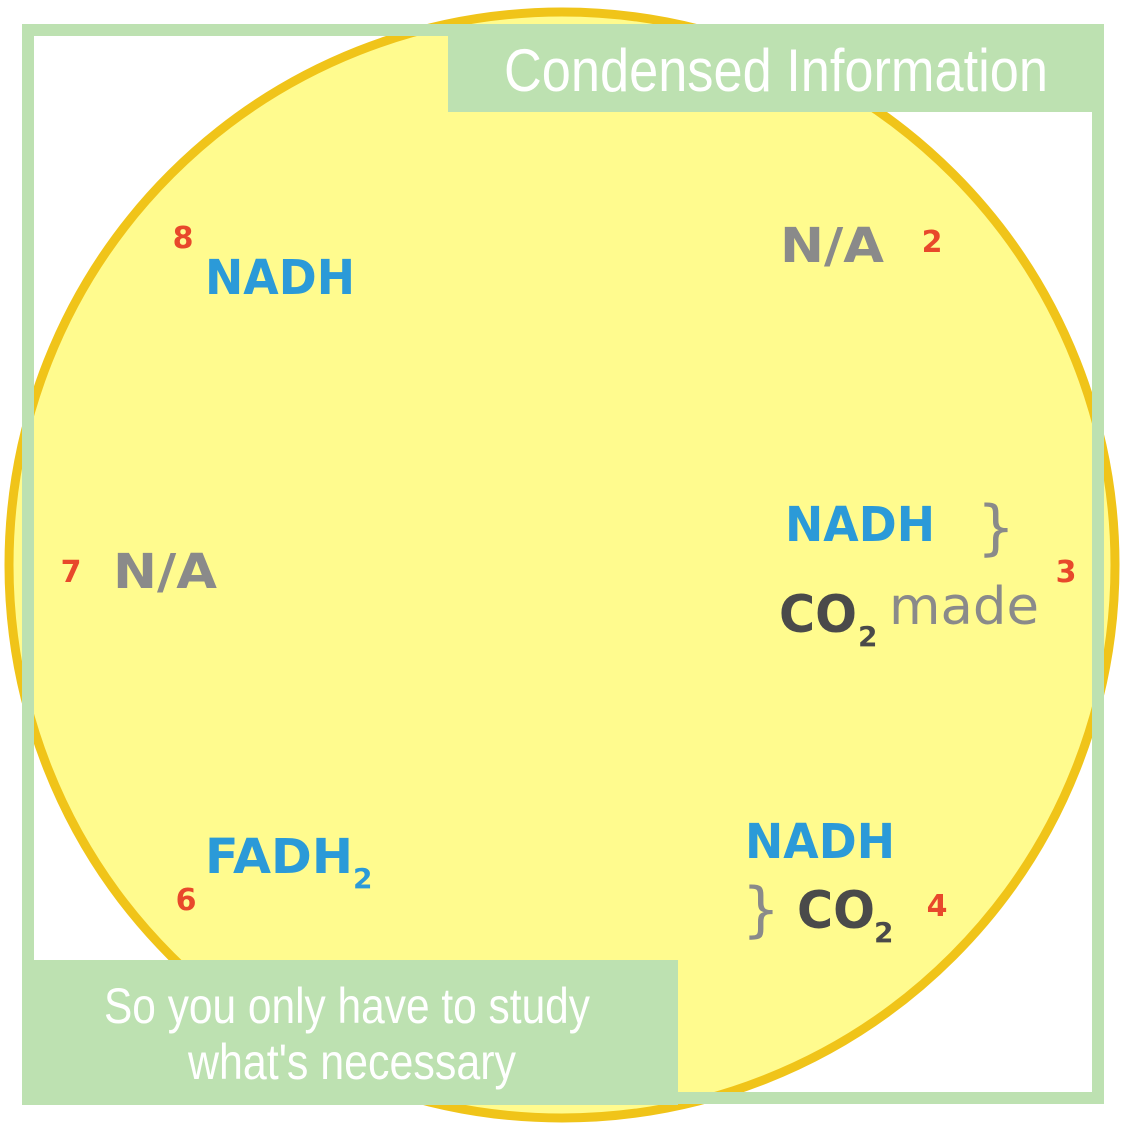  What do you see at coordinates (836, 911) in the screenshot?
I see `step-4-co2: CO` at bounding box center [836, 911].